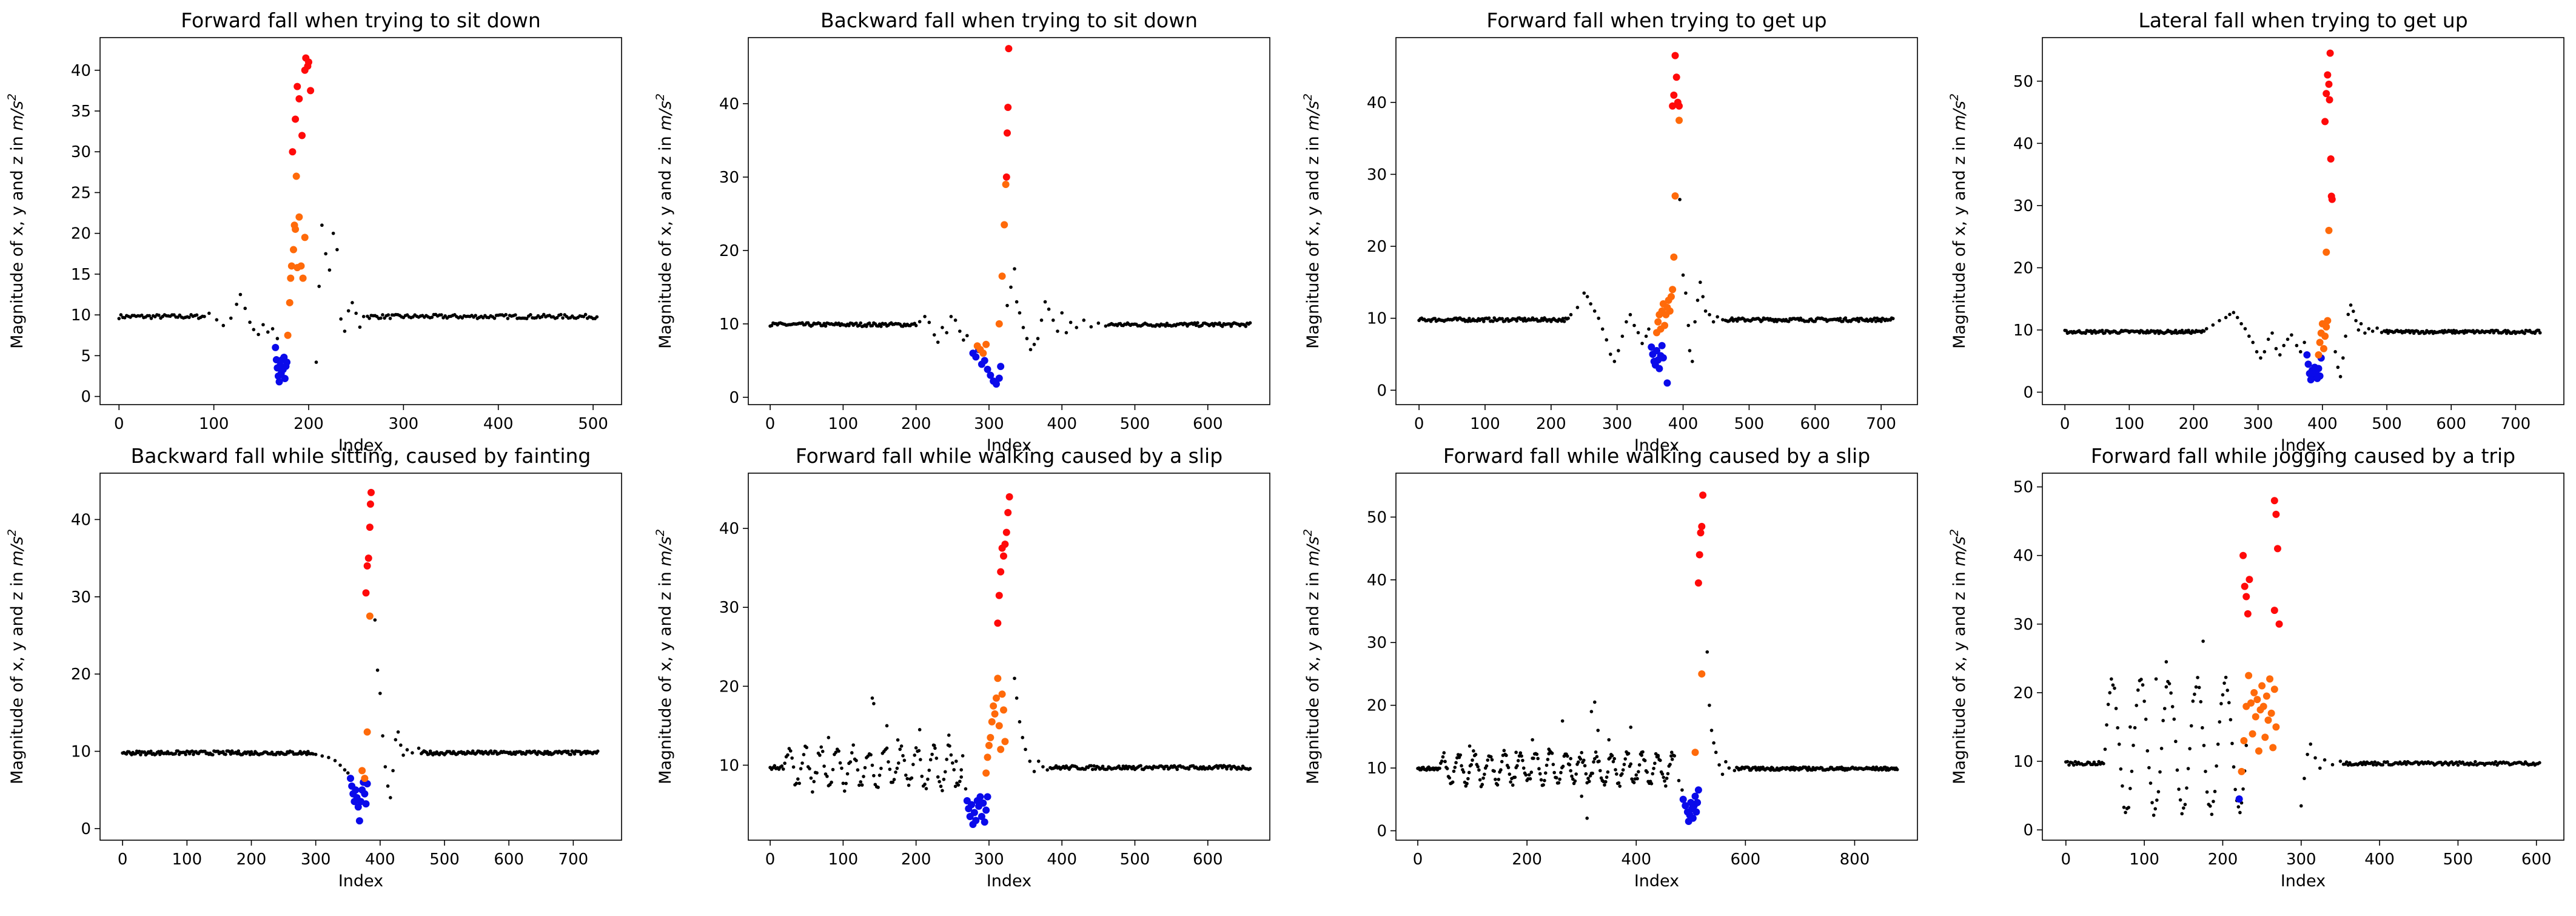 The image size is (2576, 916). Describe the element at coordinates (1009, 221) in the screenshot. I see `plot-frame` at that location.